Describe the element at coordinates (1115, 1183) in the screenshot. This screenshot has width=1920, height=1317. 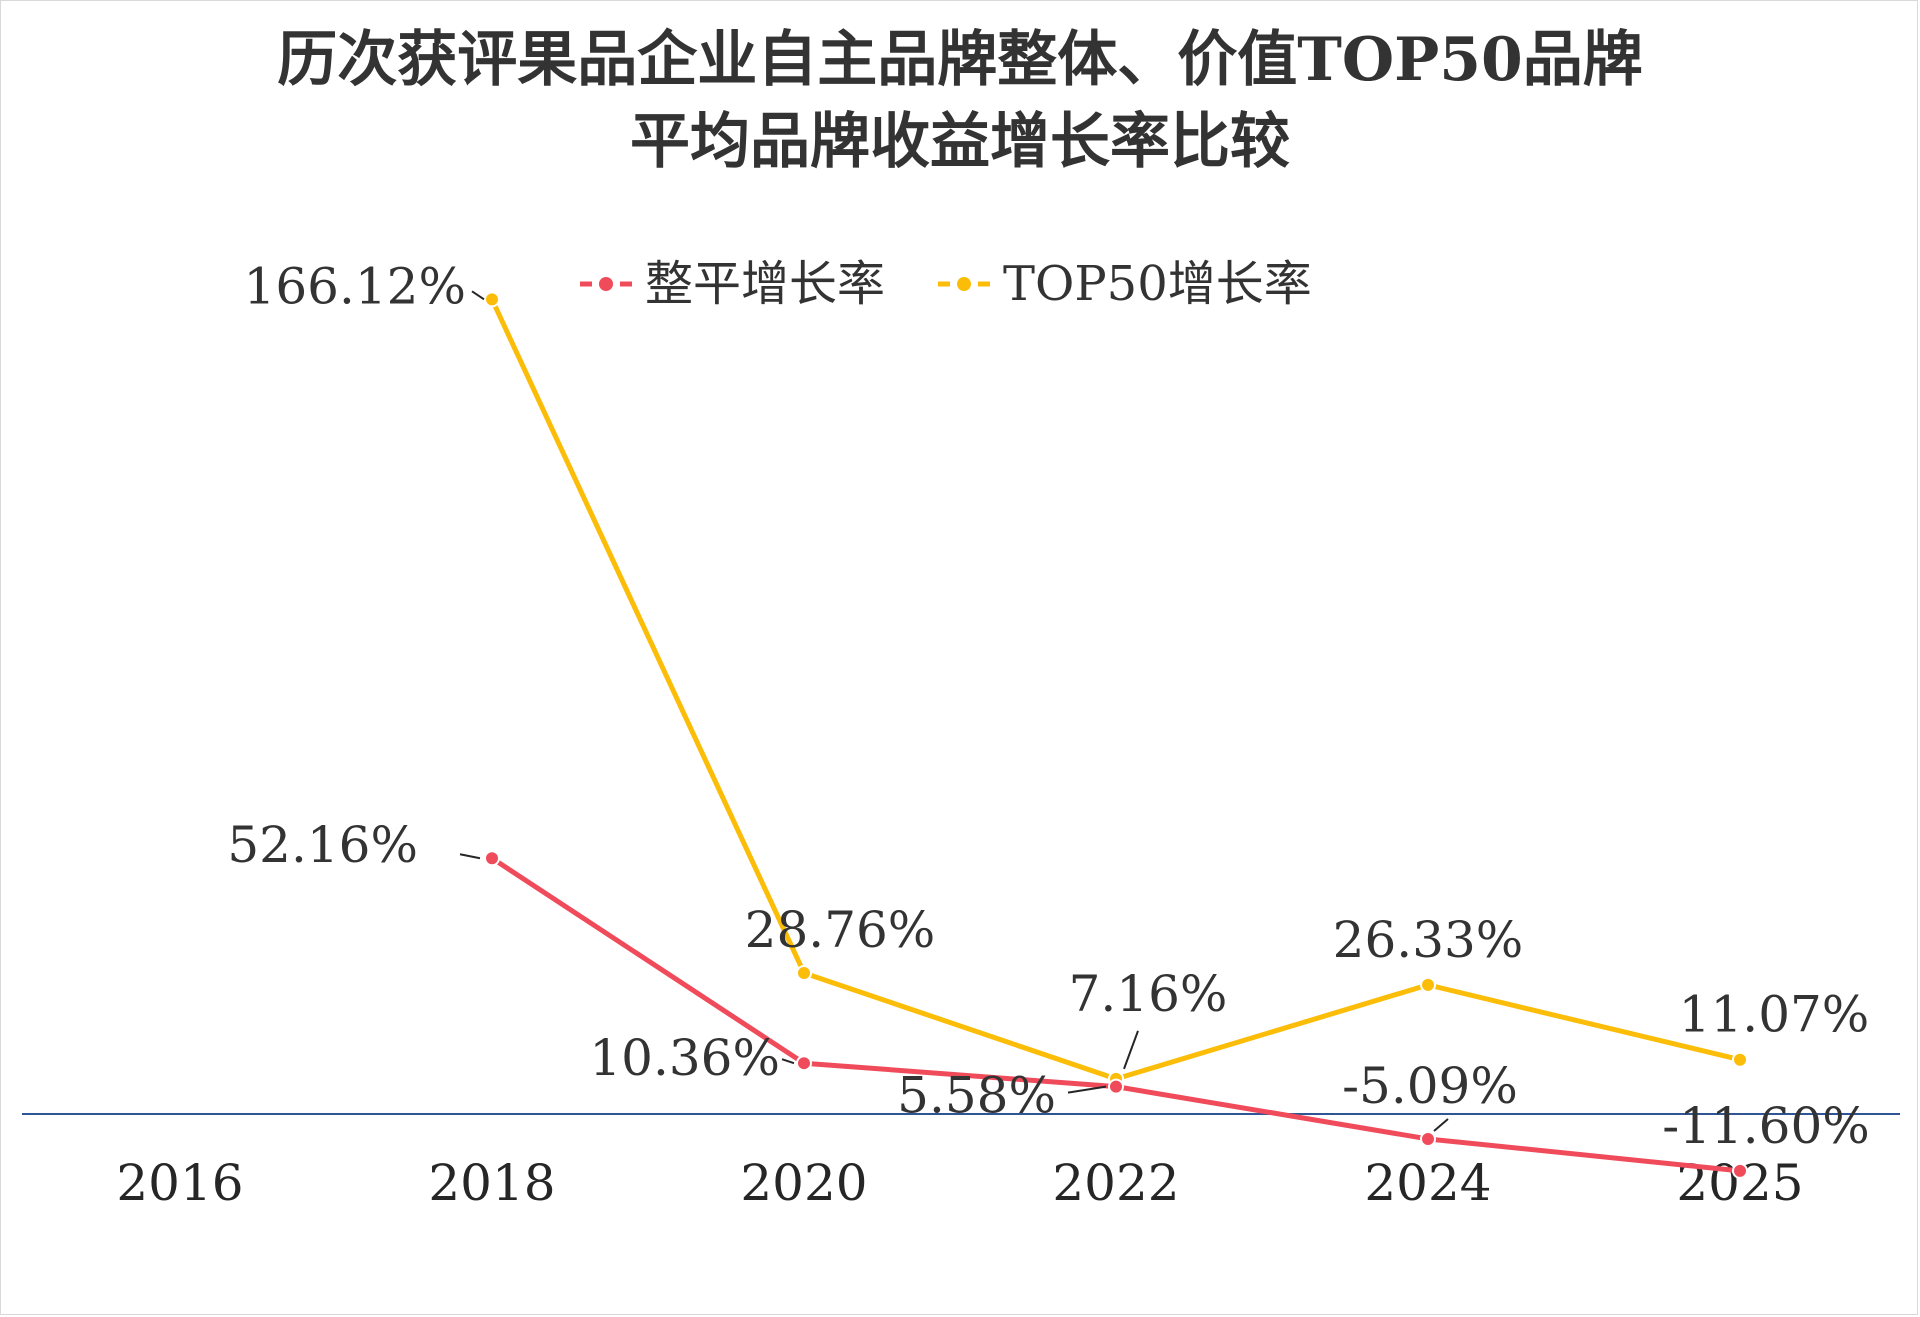
I see `x-tick-label-2022: 2022` at that location.